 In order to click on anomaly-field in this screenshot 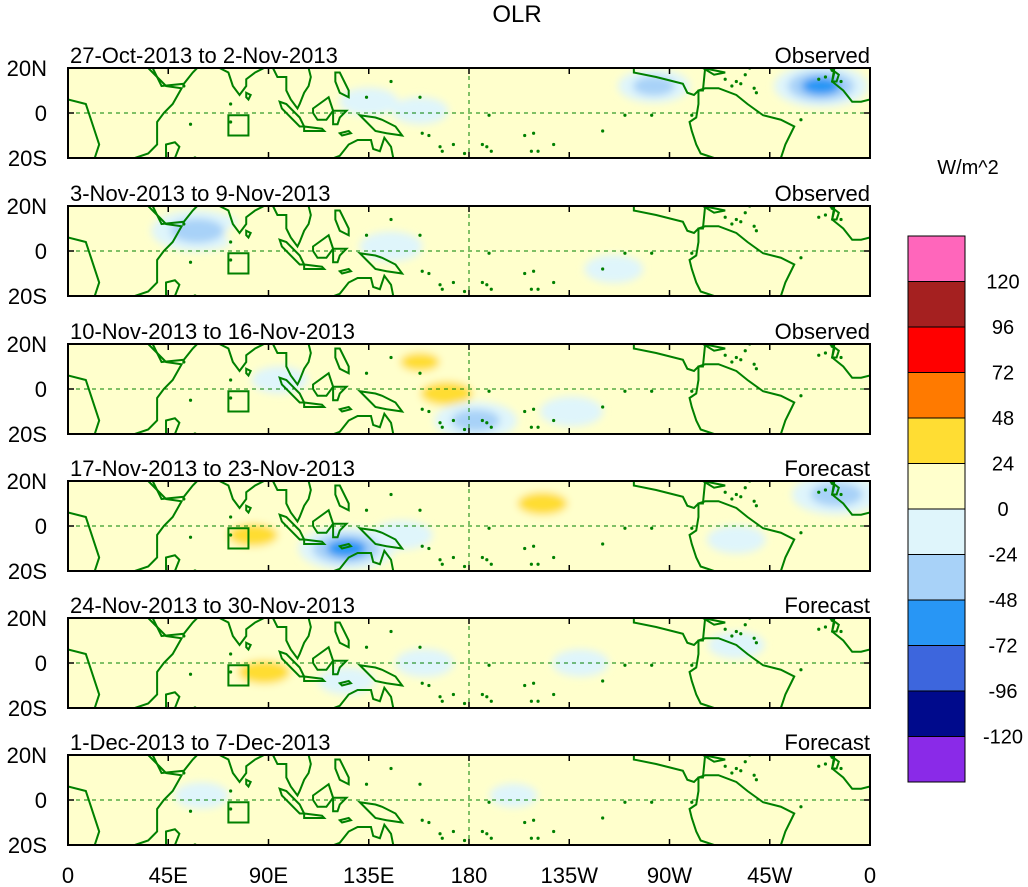, I will do `click(523, 113)`.